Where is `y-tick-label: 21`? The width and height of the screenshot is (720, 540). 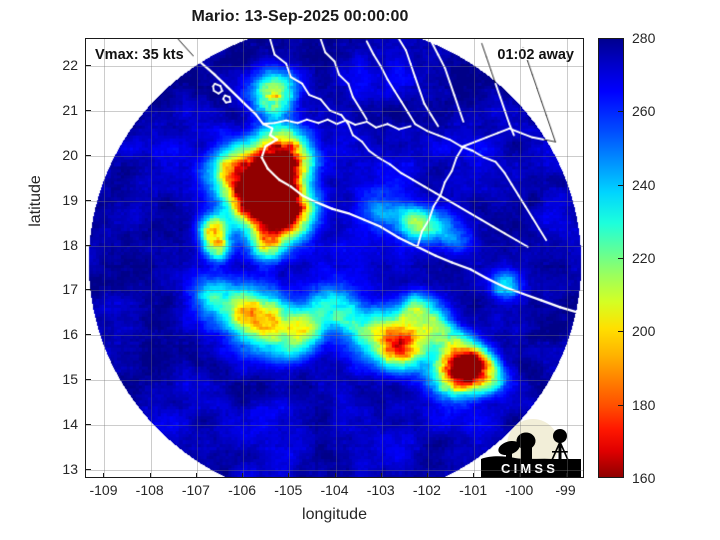
y-tick-label: 21 is located at coordinates (70, 109).